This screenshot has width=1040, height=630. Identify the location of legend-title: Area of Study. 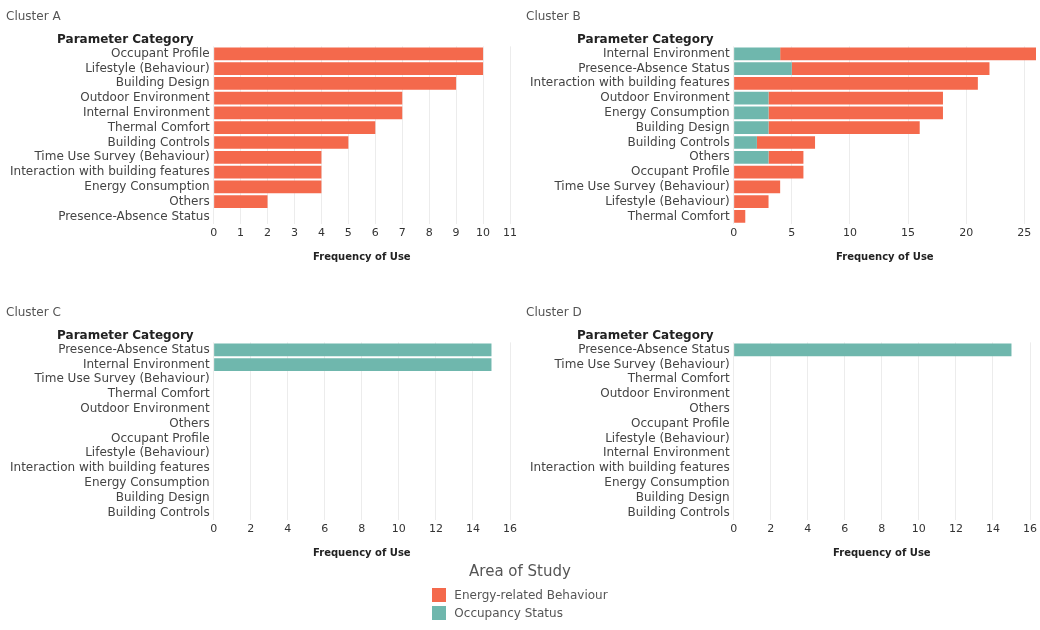
(520, 571).